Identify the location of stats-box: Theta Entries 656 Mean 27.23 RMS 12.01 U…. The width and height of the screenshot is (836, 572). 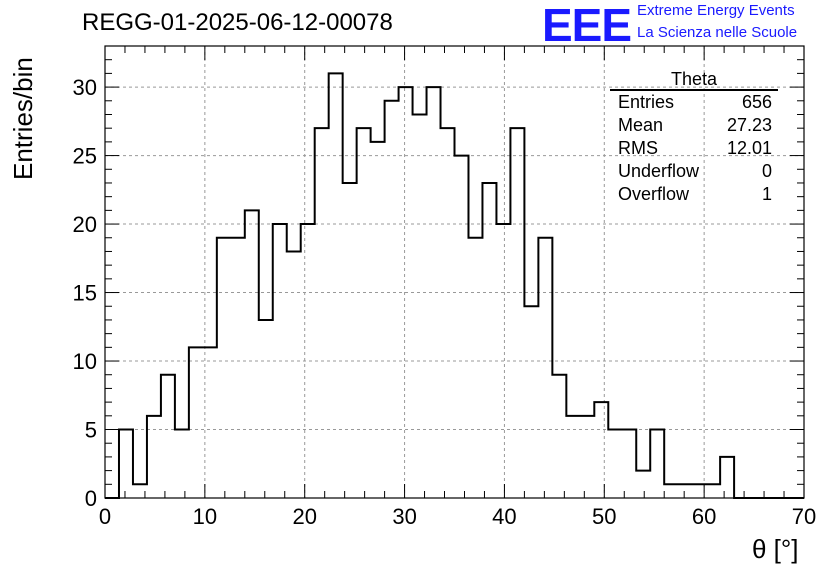
(694, 138).